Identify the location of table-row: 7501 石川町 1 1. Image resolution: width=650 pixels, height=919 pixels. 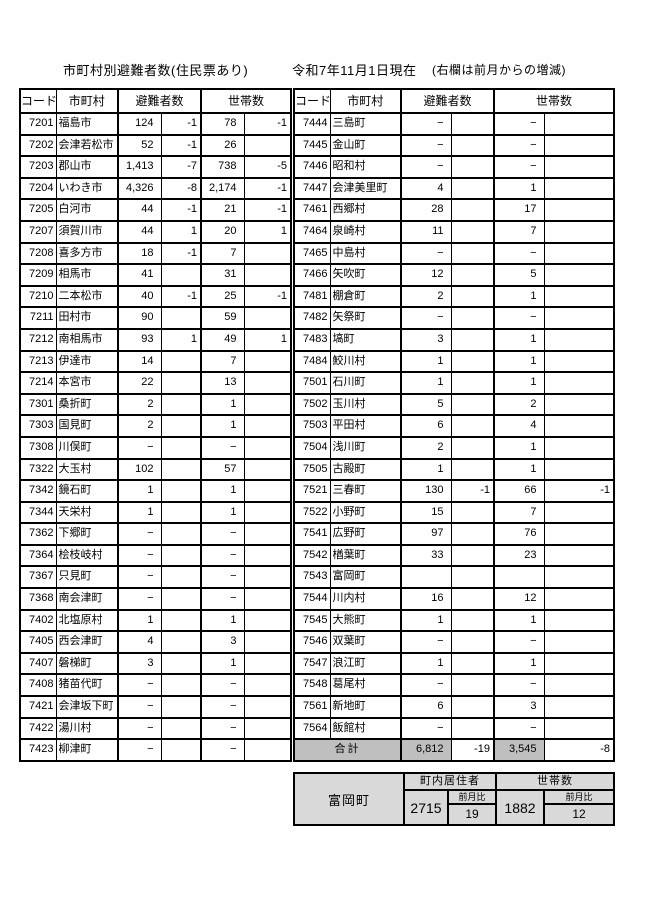
(454, 383).